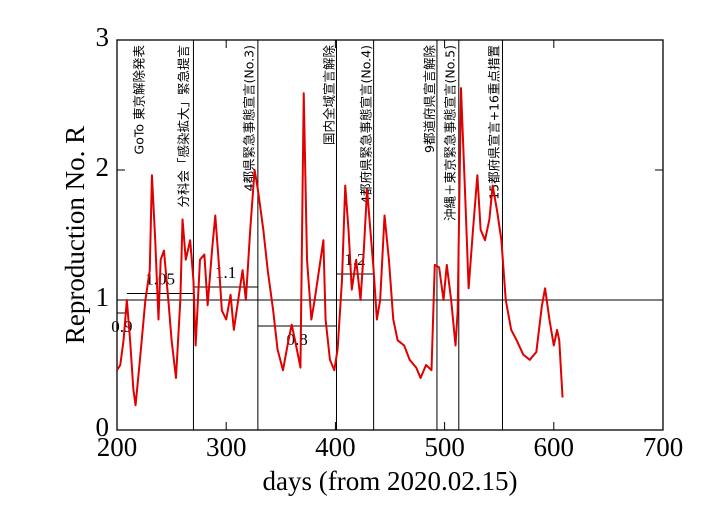 This screenshot has width=703, height=509. What do you see at coordinates (366, 124) in the screenshot?
I see `annotation: 4都府県緊急事態宣言(No.4)` at bounding box center [366, 124].